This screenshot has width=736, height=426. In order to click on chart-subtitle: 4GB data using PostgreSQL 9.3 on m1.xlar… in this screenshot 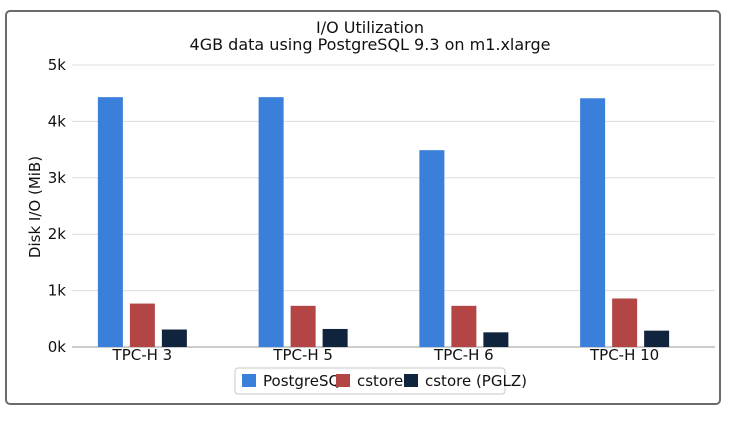, I will do `click(370, 44)`.